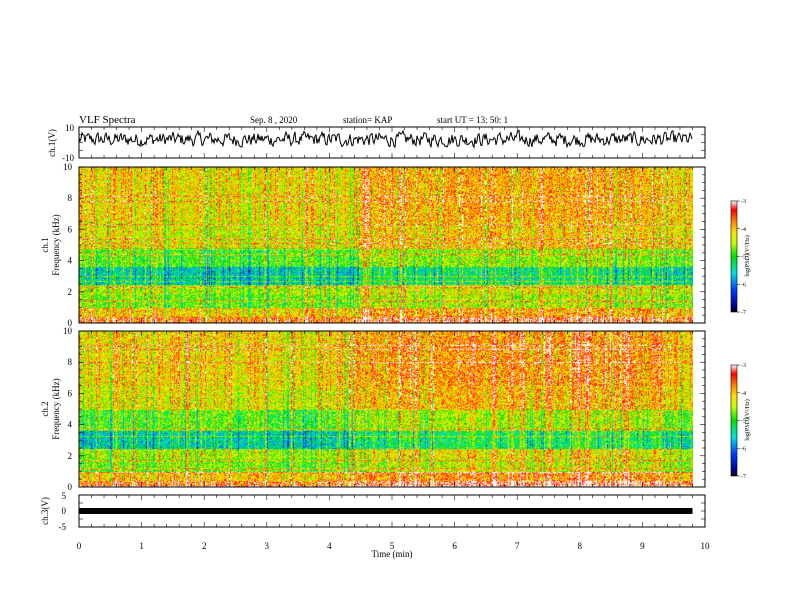 The image size is (792, 612). Describe the element at coordinates (734, 420) in the screenshot. I see `ch2-colorbar-gradient` at that location.